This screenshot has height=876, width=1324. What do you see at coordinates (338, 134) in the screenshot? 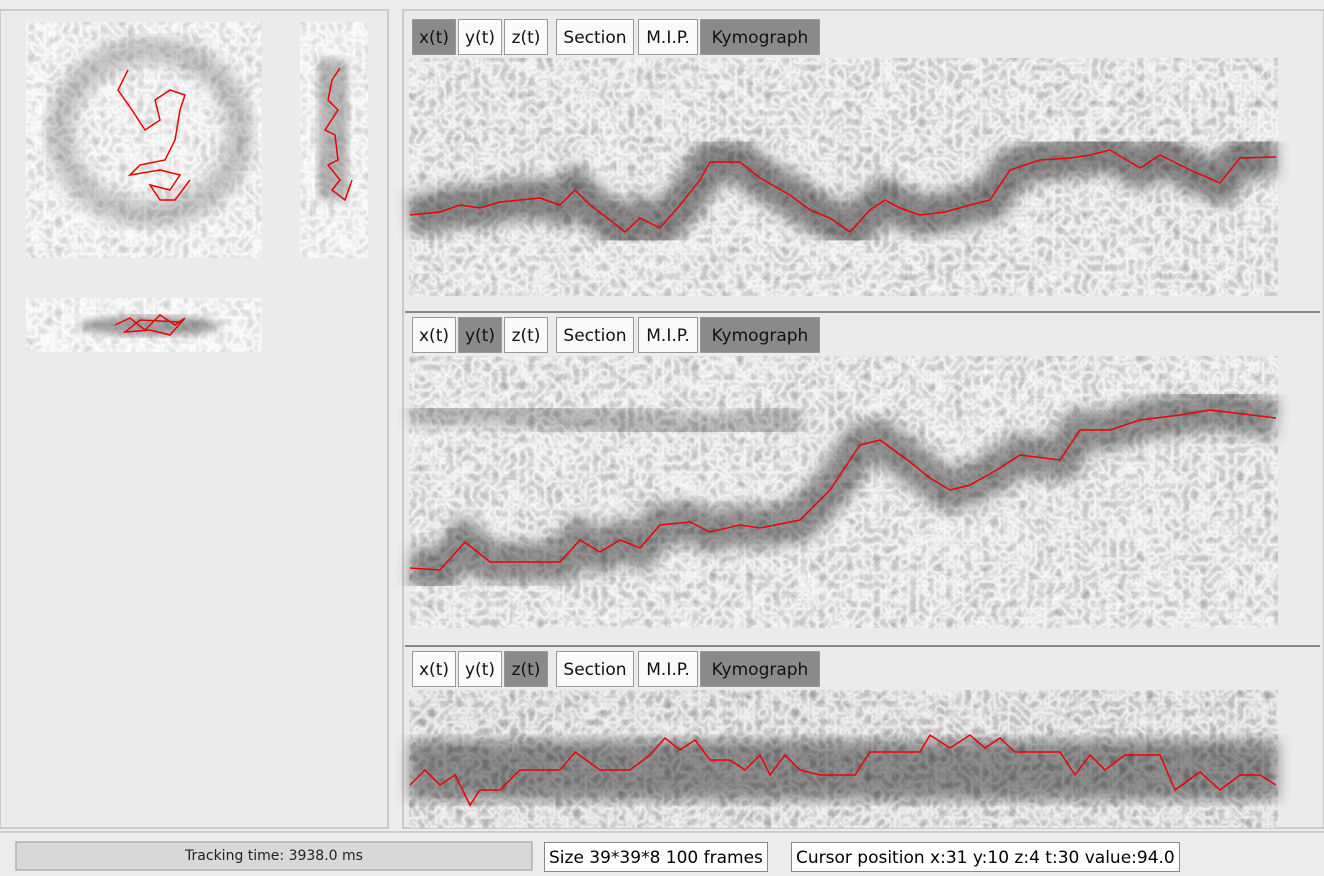
I see `track-zy` at bounding box center [338, 134].